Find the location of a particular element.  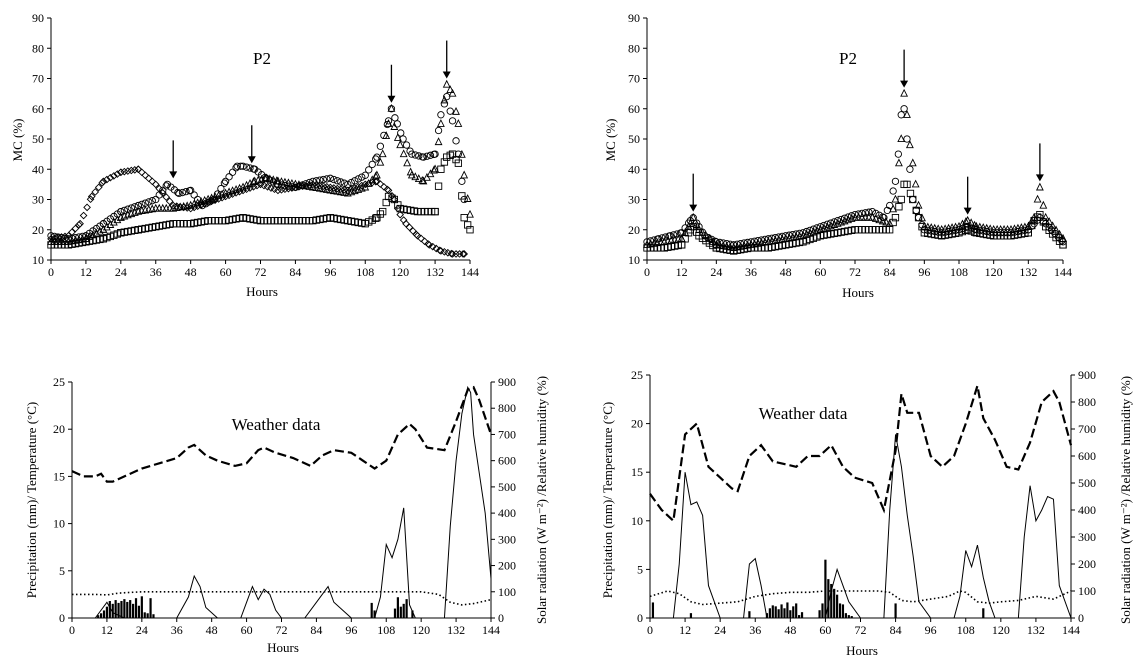

y2-tick-label: 500 is located at coordinates (507, 487).